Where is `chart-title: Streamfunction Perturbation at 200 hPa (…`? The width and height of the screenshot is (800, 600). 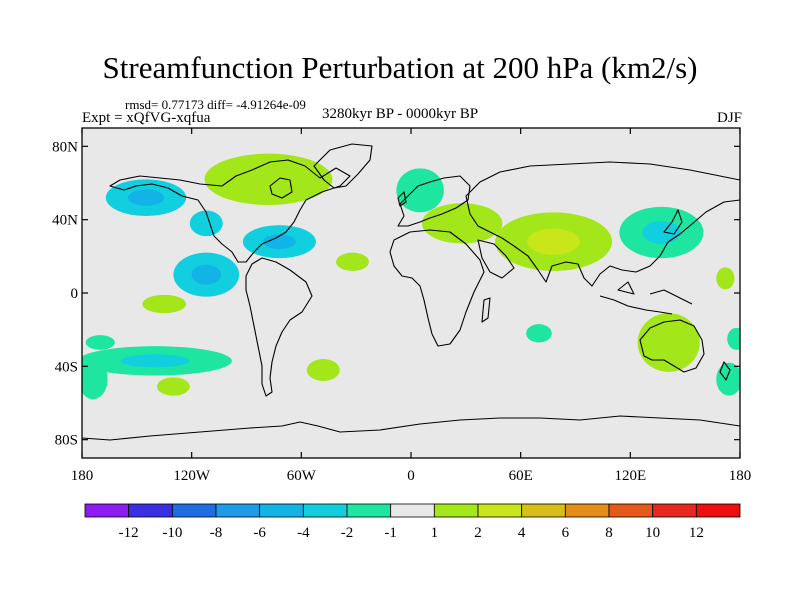 chart-title: Streamfunction Perturbation at 200 hPa (… is located at coordinates (400, 67).